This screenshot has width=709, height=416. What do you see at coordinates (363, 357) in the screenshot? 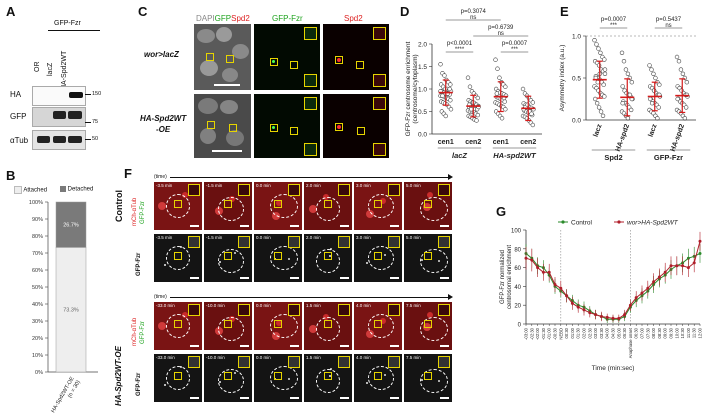
I see `timestamp: 4.0 min` at bounding box center [363, 357].